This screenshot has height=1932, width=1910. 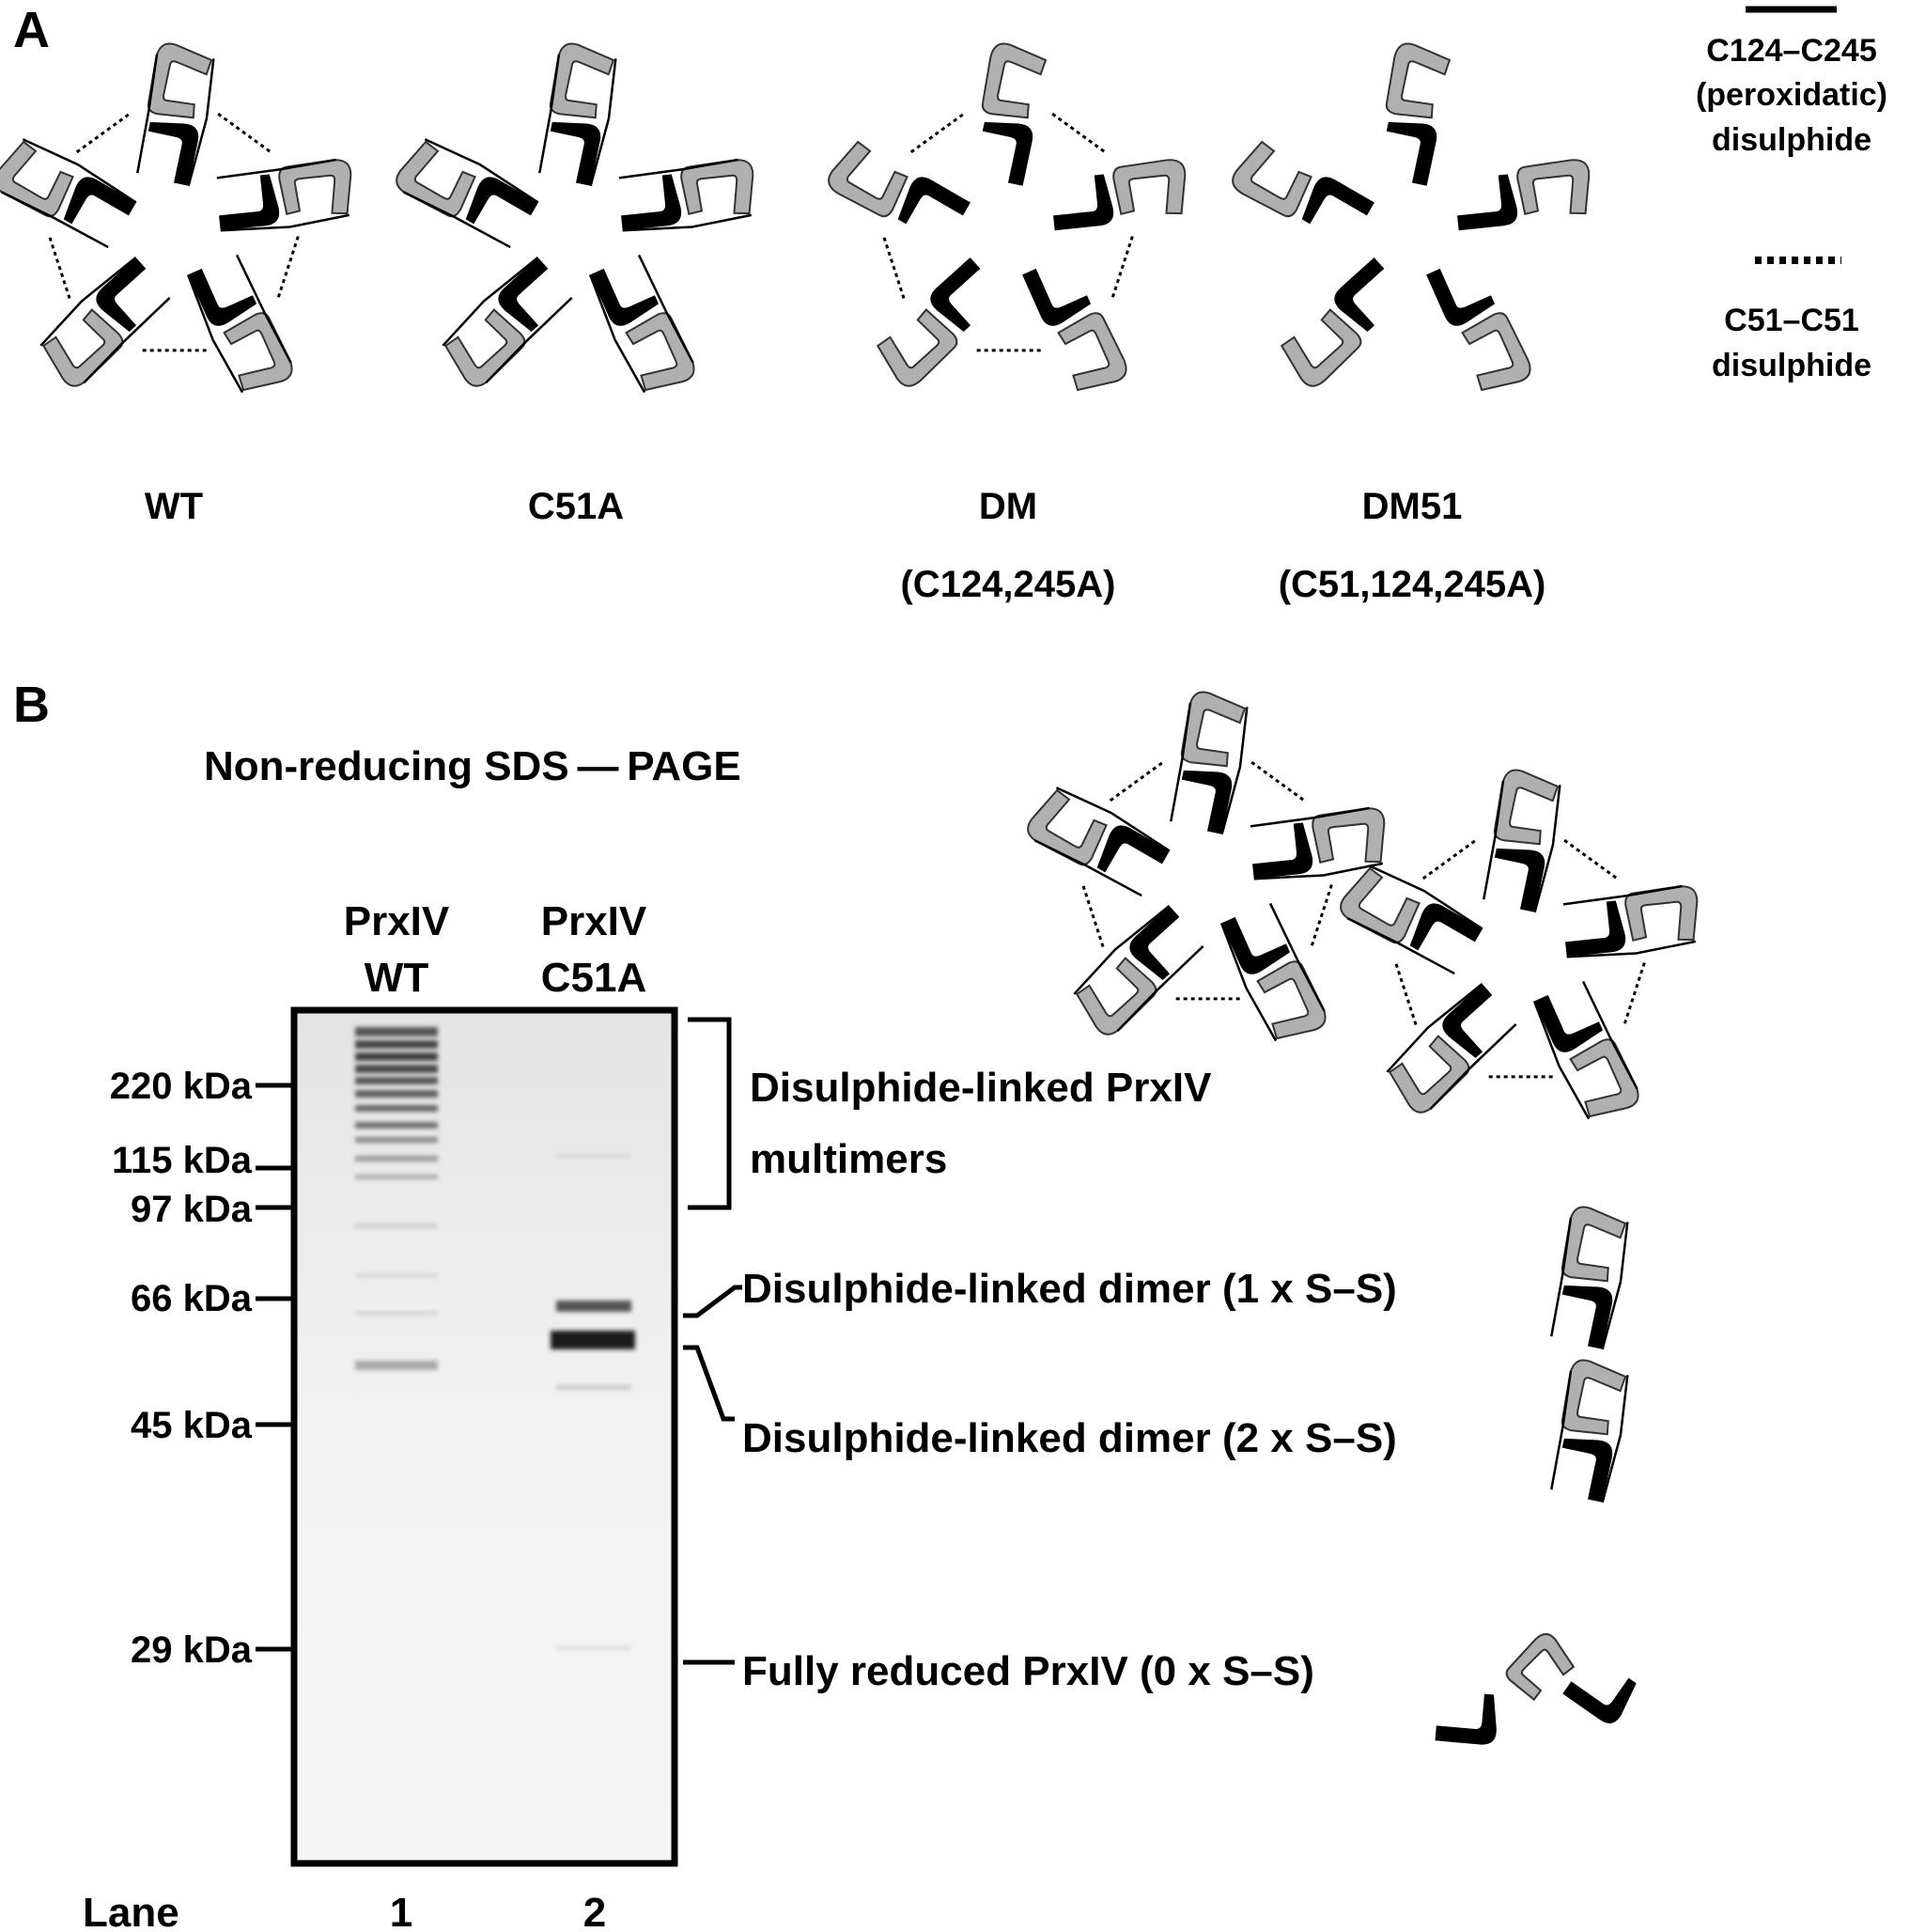 What do you see at coordinates (192, 1298) in the screenshot?
I see `marker-66: 66 kDa` at bounding box center [192, 1298].